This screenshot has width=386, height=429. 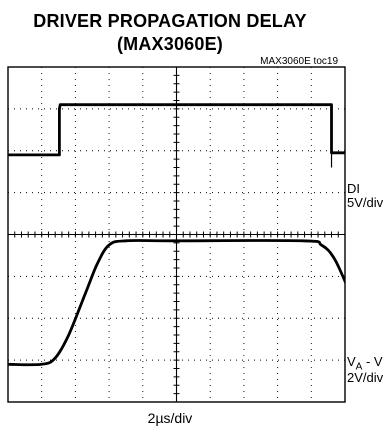 What do you see at coordinates (372, 361) in the screenshot?
I see `channel2-name-tail: - V` at bounding box center [372, 361].